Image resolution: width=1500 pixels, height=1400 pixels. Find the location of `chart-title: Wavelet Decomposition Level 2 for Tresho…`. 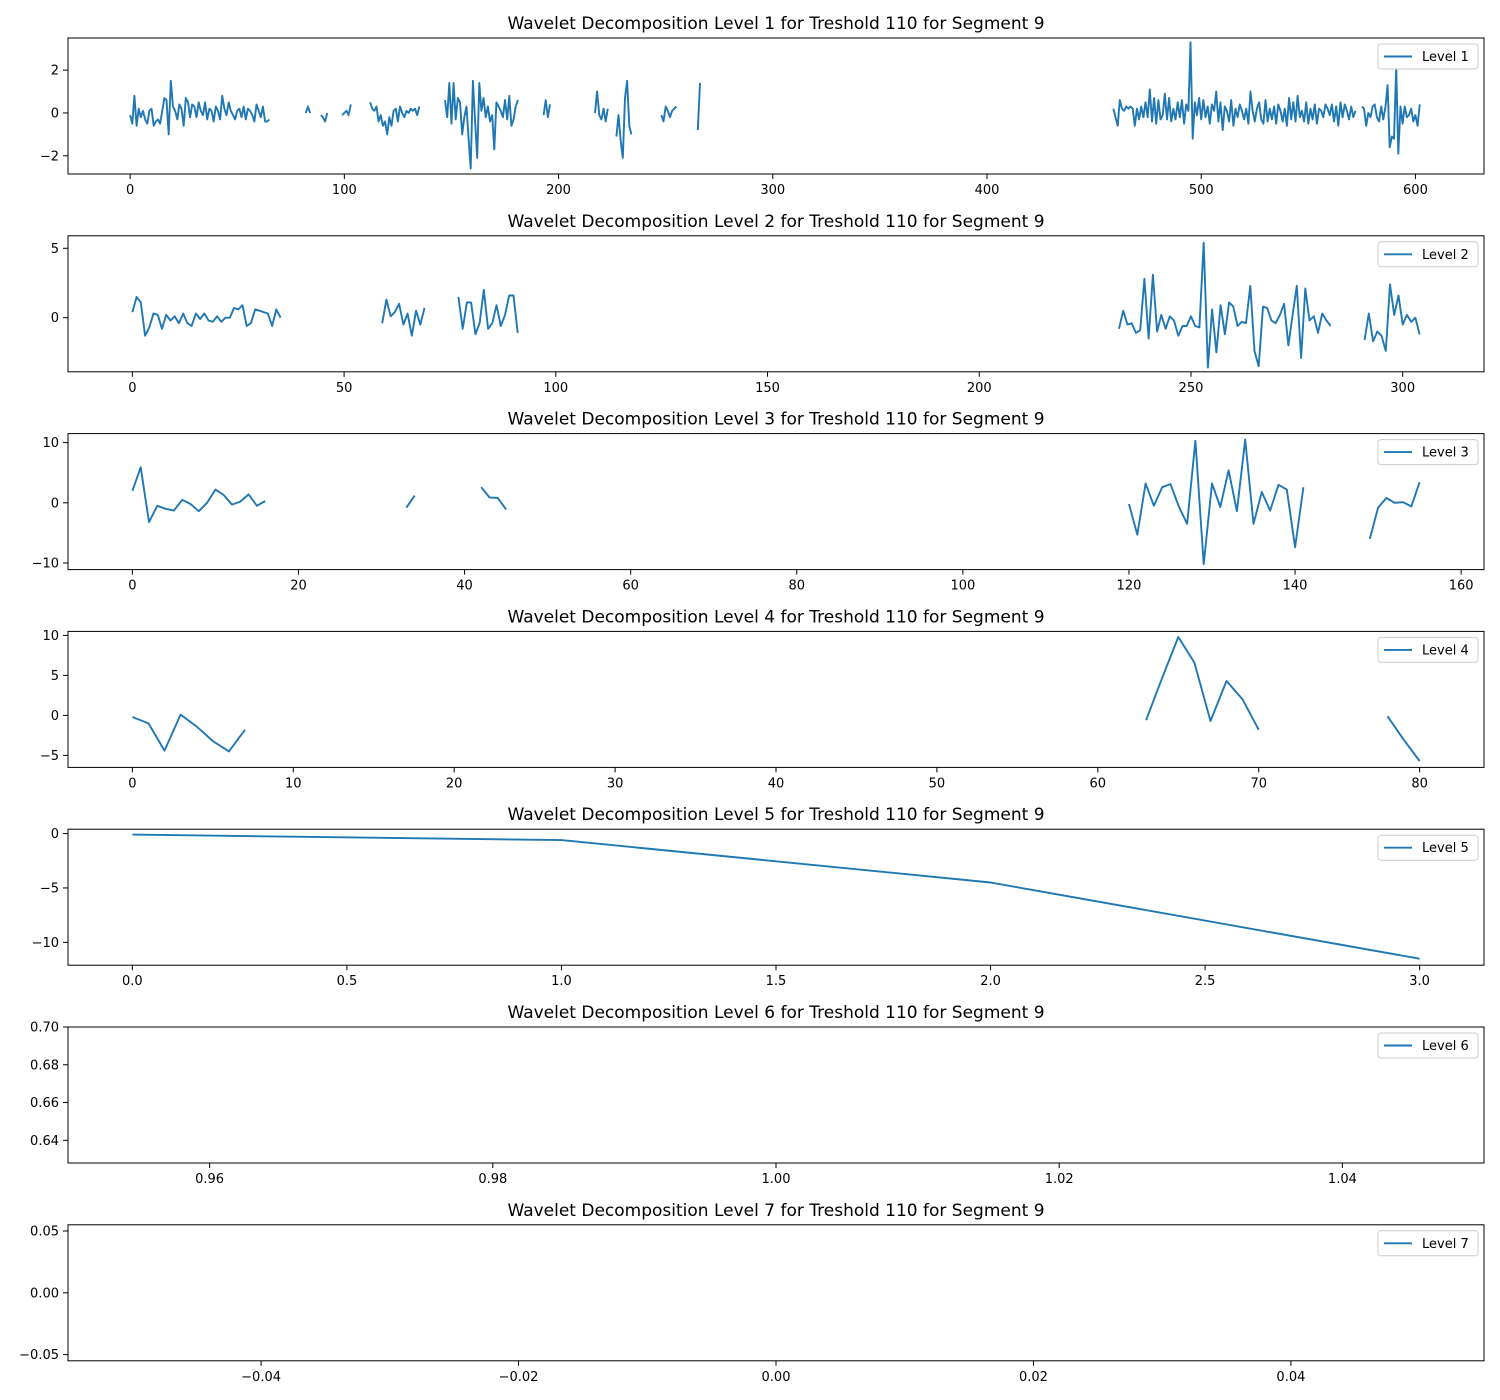

chart-title: Wavelet Decomposition Level 2 for Tresho… is located at coordinates (775, 222).